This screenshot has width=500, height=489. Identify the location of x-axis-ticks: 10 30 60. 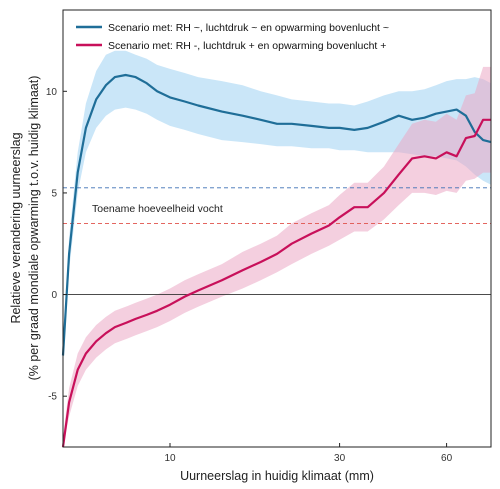
(308, 453).